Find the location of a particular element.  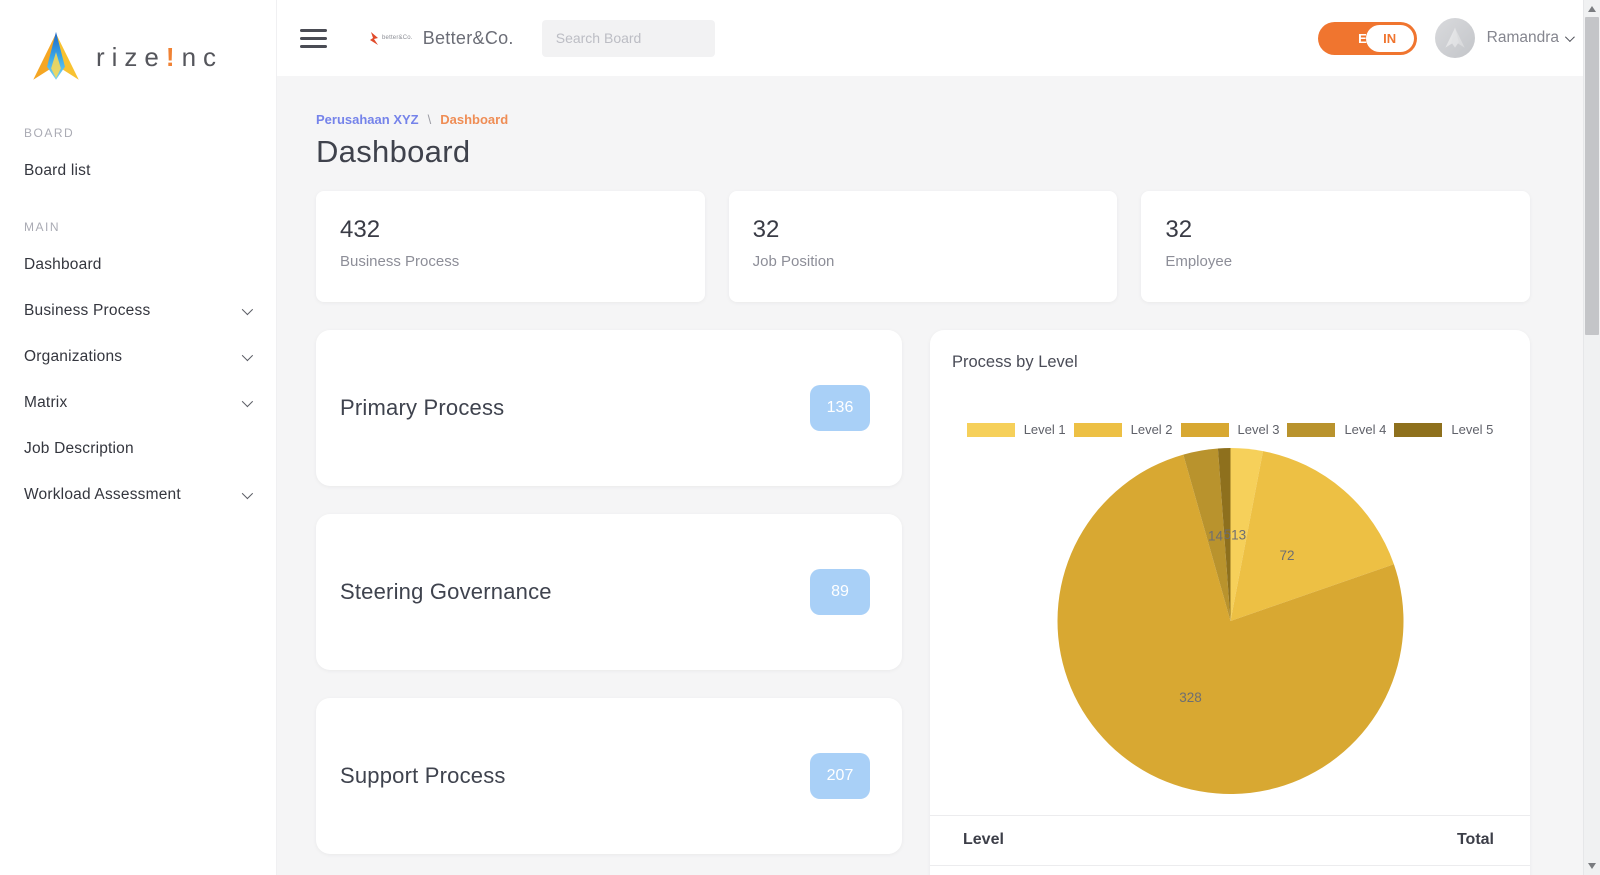

pie-chart-svg: 13 72 328 14 5 is located at coordinates (1230, 621).